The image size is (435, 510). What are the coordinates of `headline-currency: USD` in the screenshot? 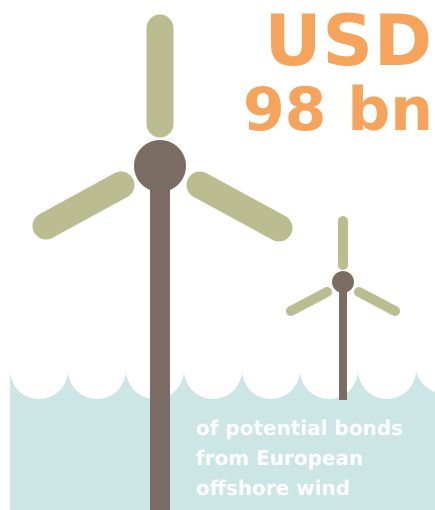 It's located at (338, 41).